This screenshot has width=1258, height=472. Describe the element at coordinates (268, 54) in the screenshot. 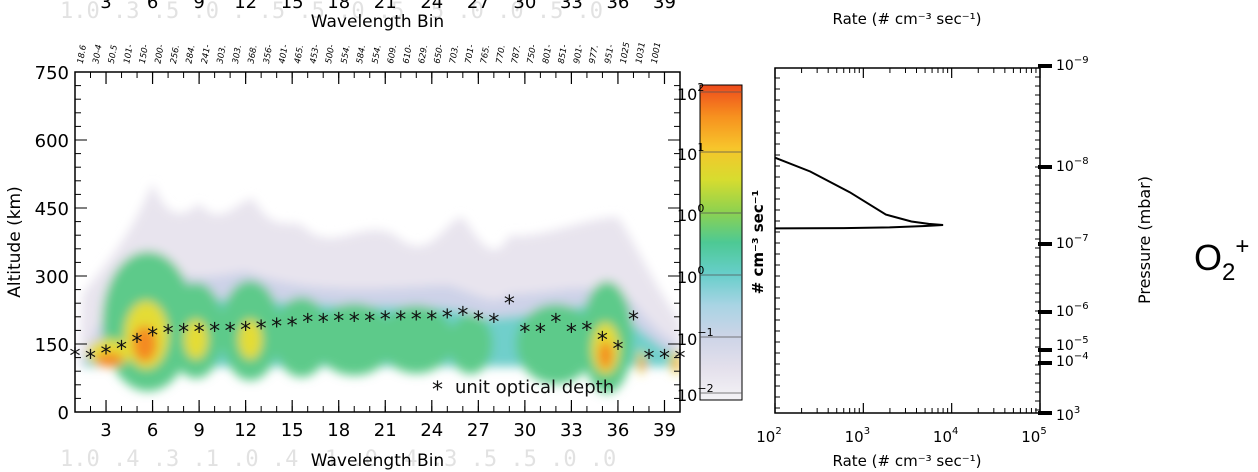

I see `top-bin-label: 356-` at that location.